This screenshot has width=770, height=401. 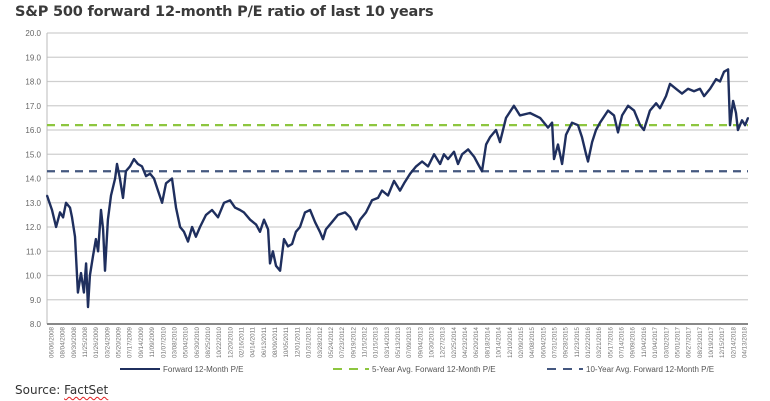 What do you see at coordinates (152, 341) in the screenshot?
I see `x-tick-label: 11/09/2009` at bounding box center [152, 341].